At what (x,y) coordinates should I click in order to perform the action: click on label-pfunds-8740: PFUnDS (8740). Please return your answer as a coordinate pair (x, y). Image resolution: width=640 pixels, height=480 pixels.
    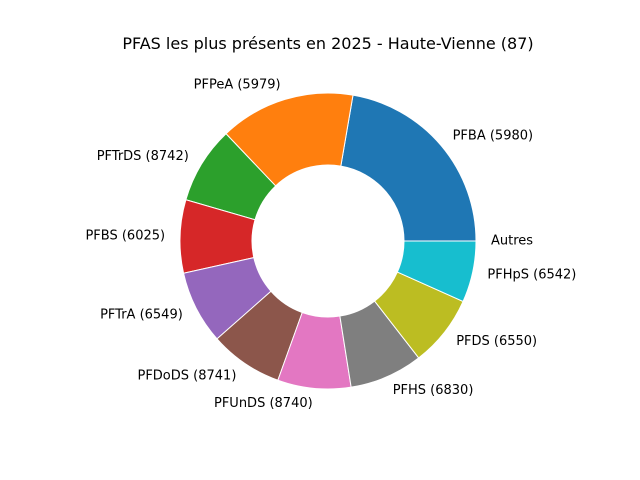
    Looking at the image, I should click on (263, 403).